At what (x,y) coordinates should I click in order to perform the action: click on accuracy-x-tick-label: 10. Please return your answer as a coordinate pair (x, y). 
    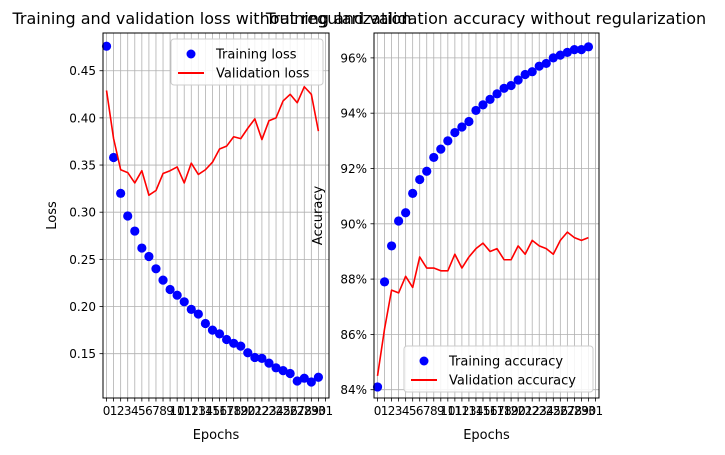
    Looking at the image, I should click on (447, 411).